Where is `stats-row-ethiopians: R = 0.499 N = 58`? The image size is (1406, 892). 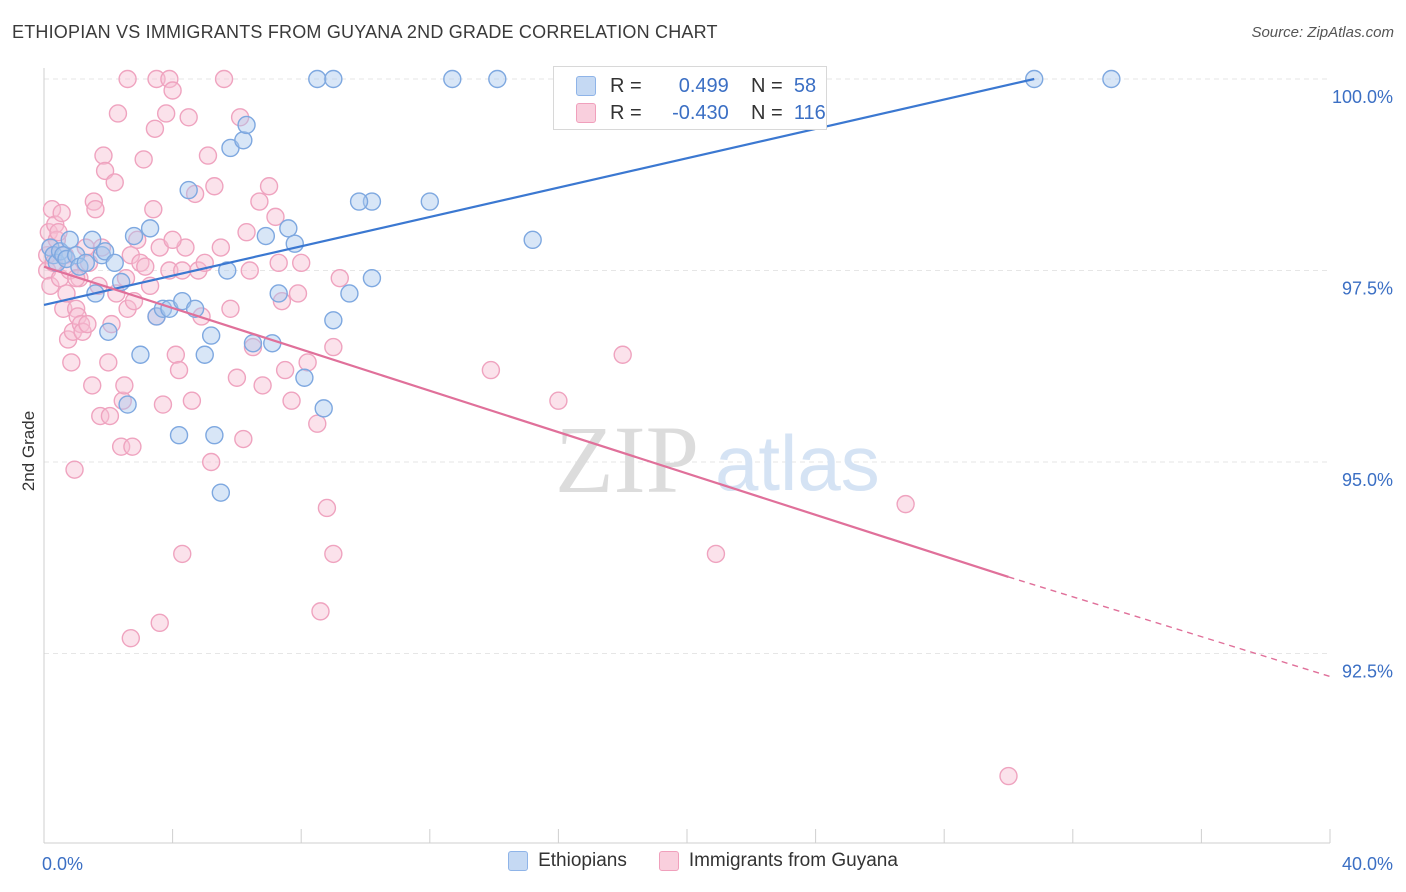
stats-row-ethiopians: R = 0.499 N = 58 is located at coordinates (696, 86).